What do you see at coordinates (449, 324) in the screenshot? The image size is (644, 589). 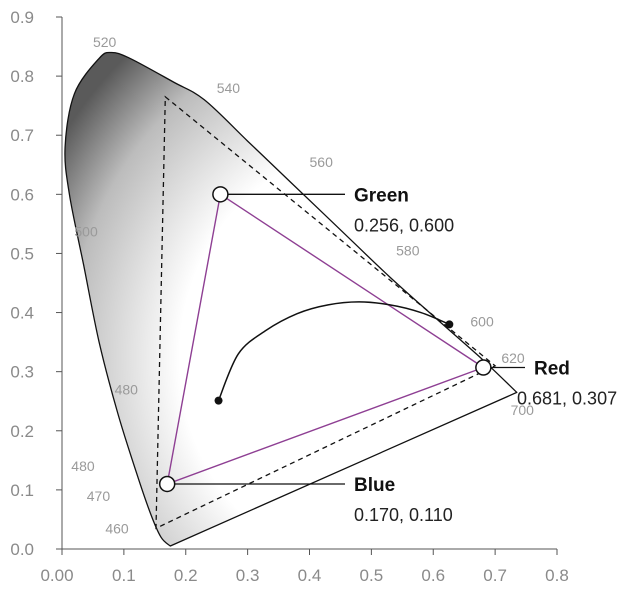 I see `planckian-end-dot` at bounding box center [449, 324].